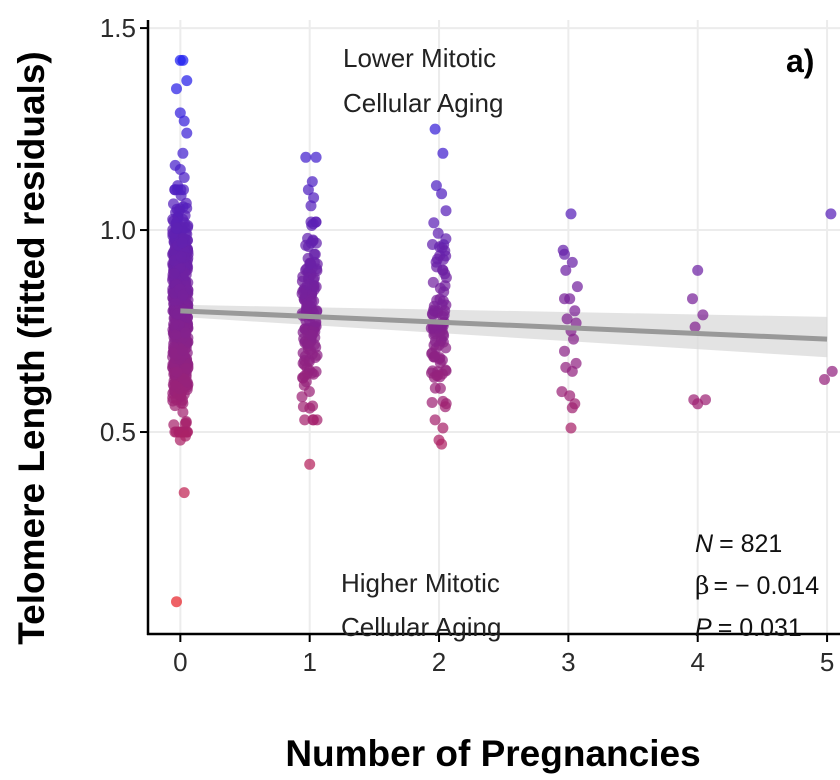 The width and height of the screenshot is (840, 780). What do you see at coordinates (800, 61) in the screenshot?
I see `panel-label: a)` at bounding box center [800, 61].